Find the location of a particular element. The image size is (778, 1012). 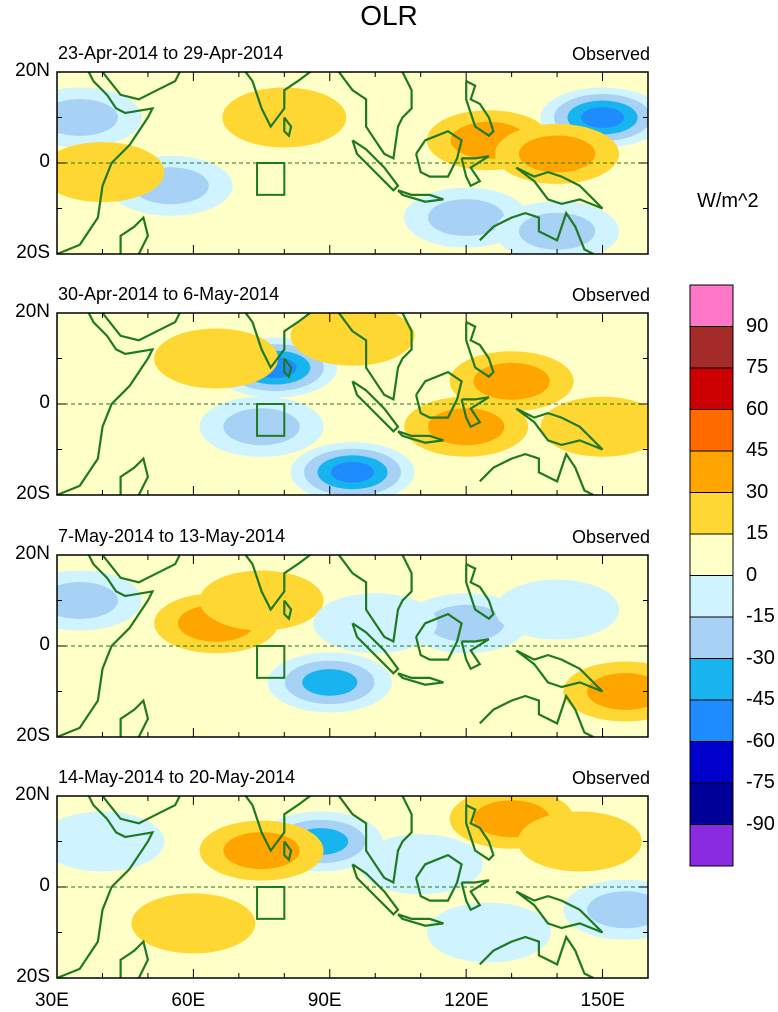

colorbar-label: -45 is located at coordinates (760, 699).